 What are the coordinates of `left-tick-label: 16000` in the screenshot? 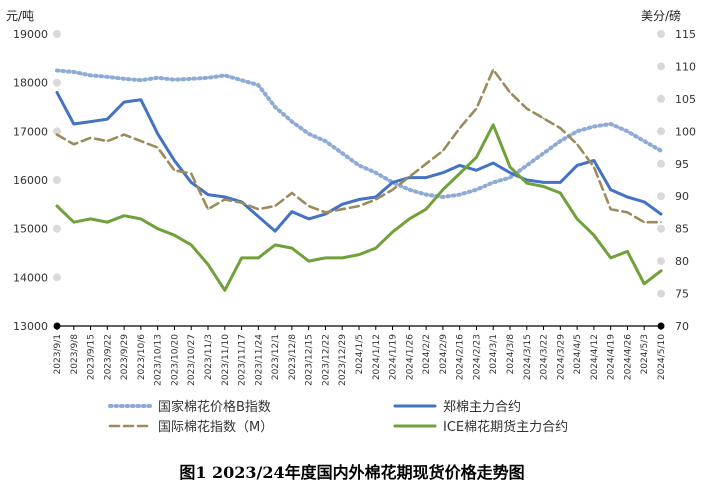 It's located at (30, 180).